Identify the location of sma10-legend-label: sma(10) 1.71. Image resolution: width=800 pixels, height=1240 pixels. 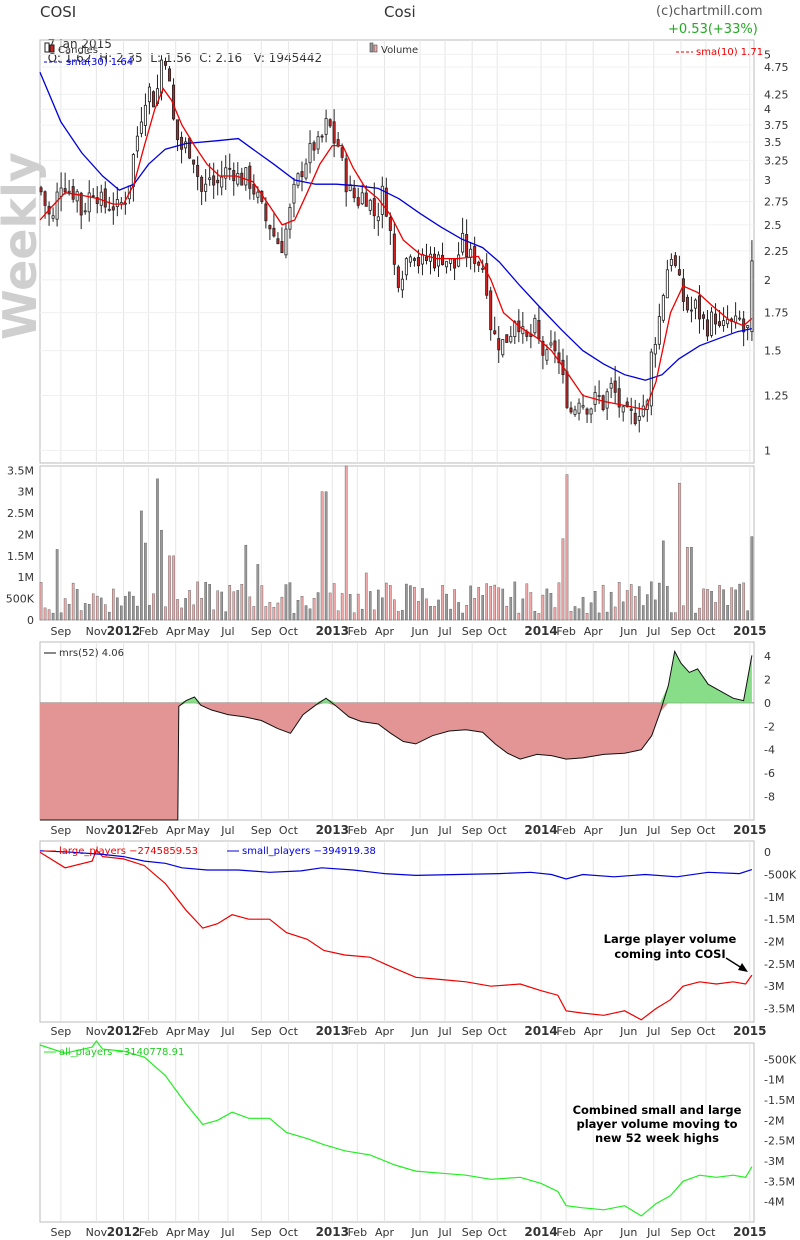
(729, 52).